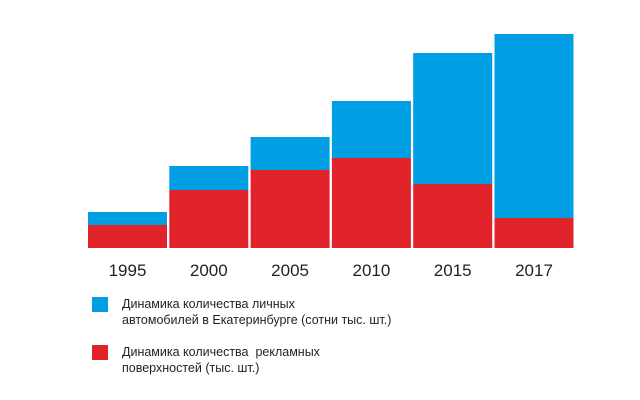 The image size is (640, 400). I want to click on x-tick-label-2005: 2005, so click(290, 270).